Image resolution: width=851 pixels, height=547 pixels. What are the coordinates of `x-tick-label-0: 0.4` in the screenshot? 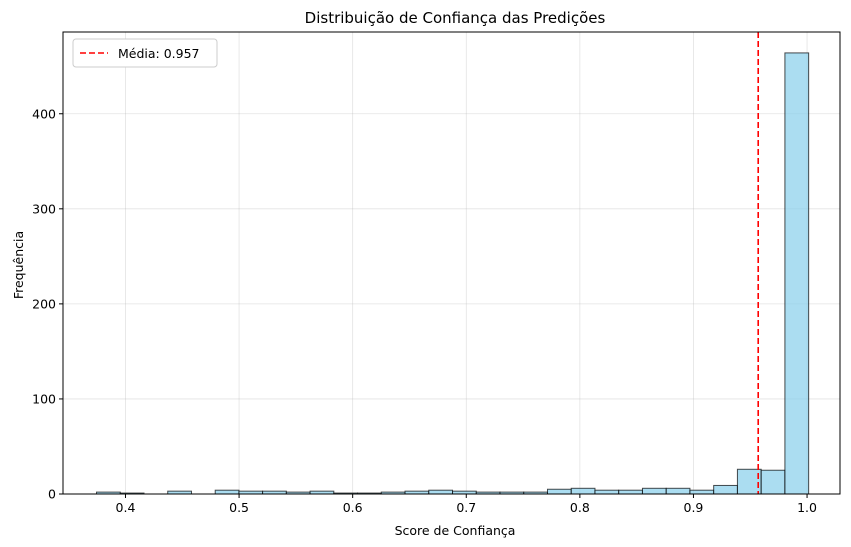 It's located at (126, 507).